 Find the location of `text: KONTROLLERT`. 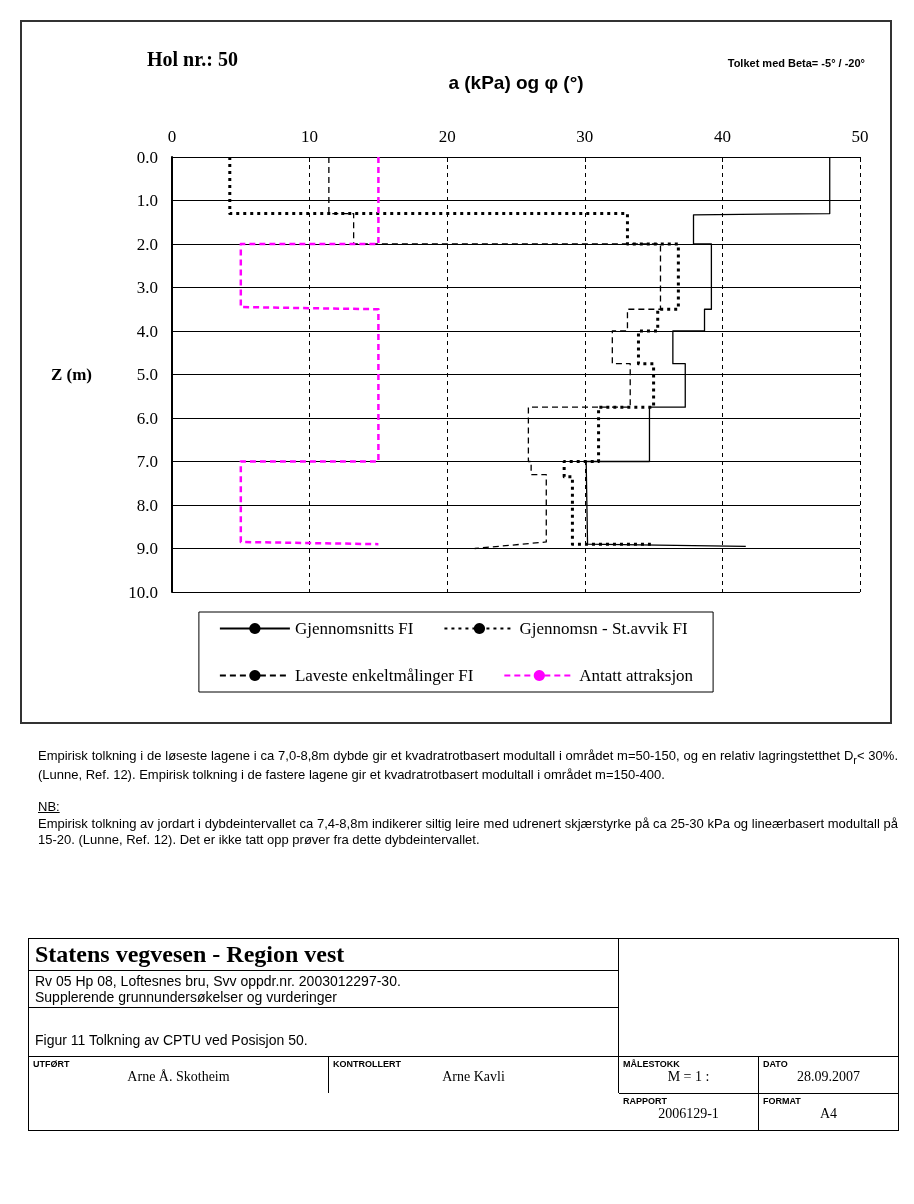

text: KONTROLLERT is located at coordinates (367, 1064).